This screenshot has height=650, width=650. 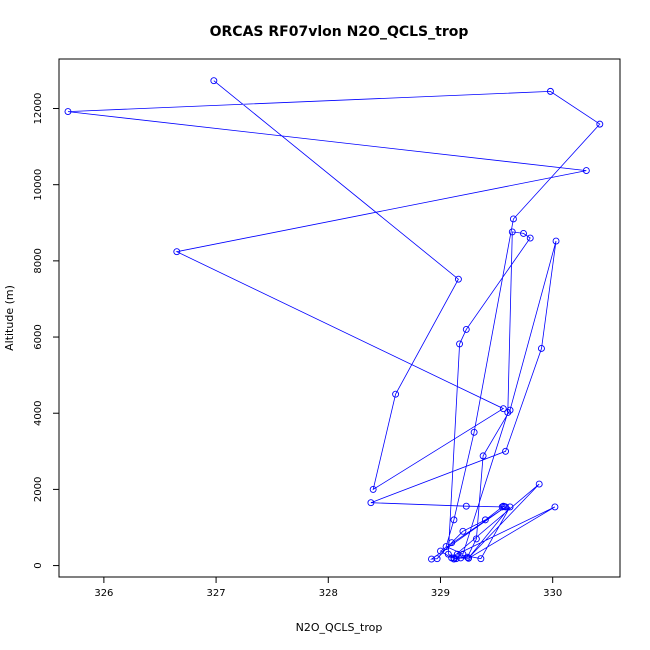 I want to click on x-tick-label: 330, so click(x=552, y=593).